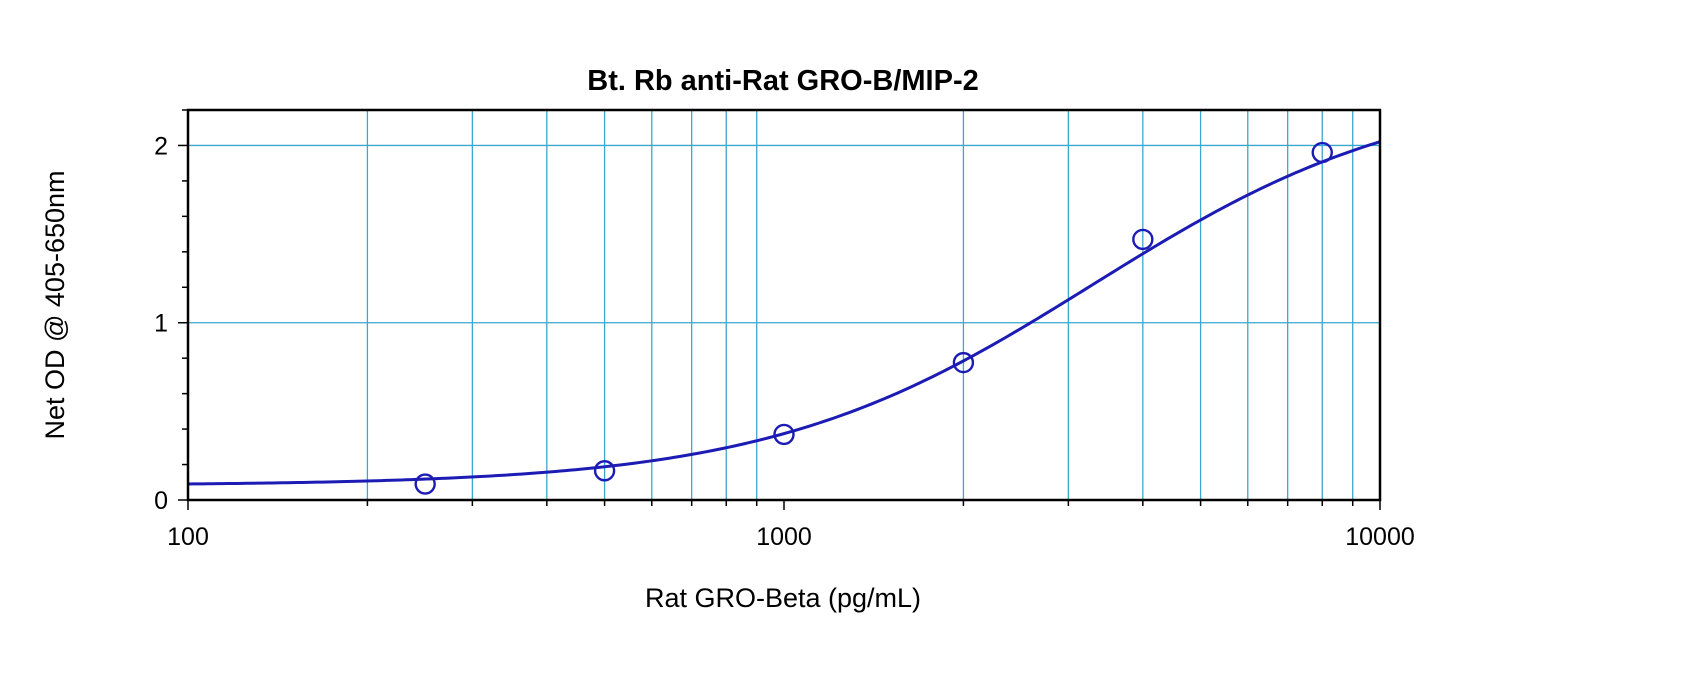  Describe the element at coordinates (784, 537) in the screenshot. I see `x-tick-label: 1000` at that location.